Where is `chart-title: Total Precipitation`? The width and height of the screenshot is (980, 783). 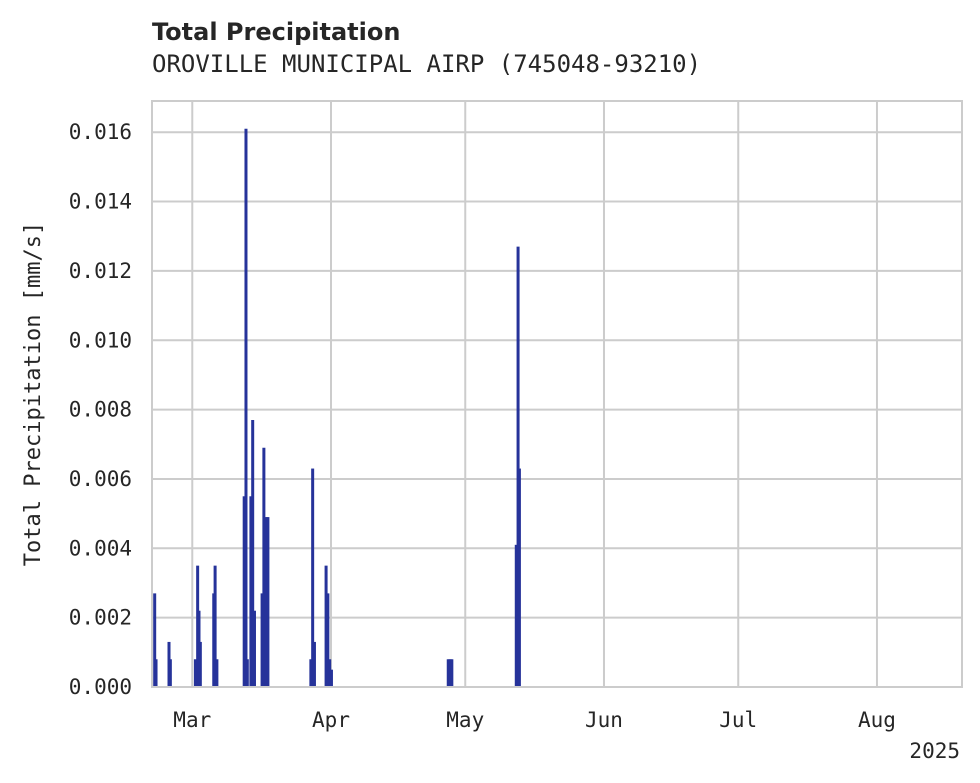
chart-title: Total Precipitation is located at coordinates (276, 32).